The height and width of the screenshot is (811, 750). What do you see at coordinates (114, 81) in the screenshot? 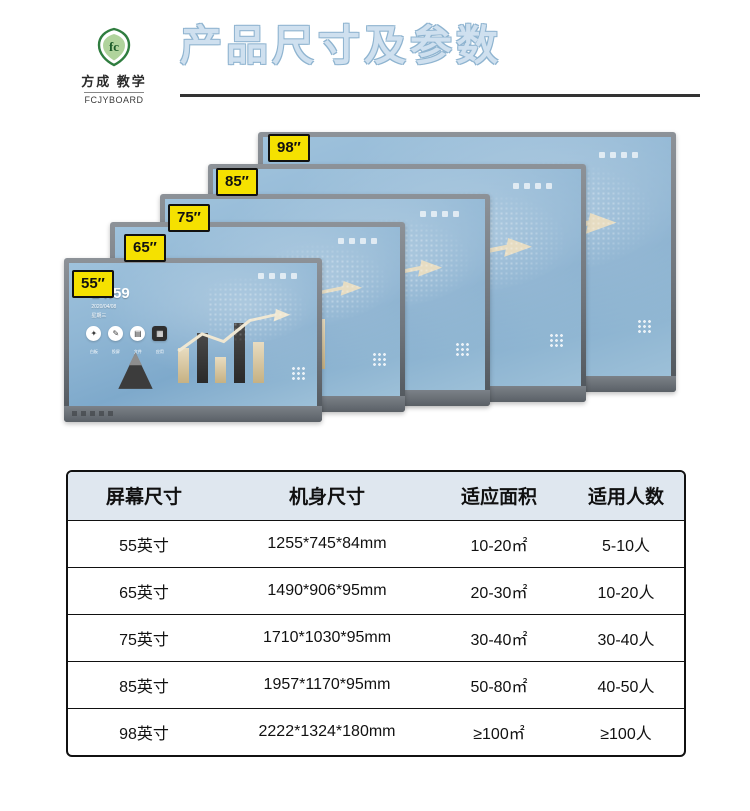
I see `logo-chinese-name: 方成 教学` at bounding box center [114, 81].